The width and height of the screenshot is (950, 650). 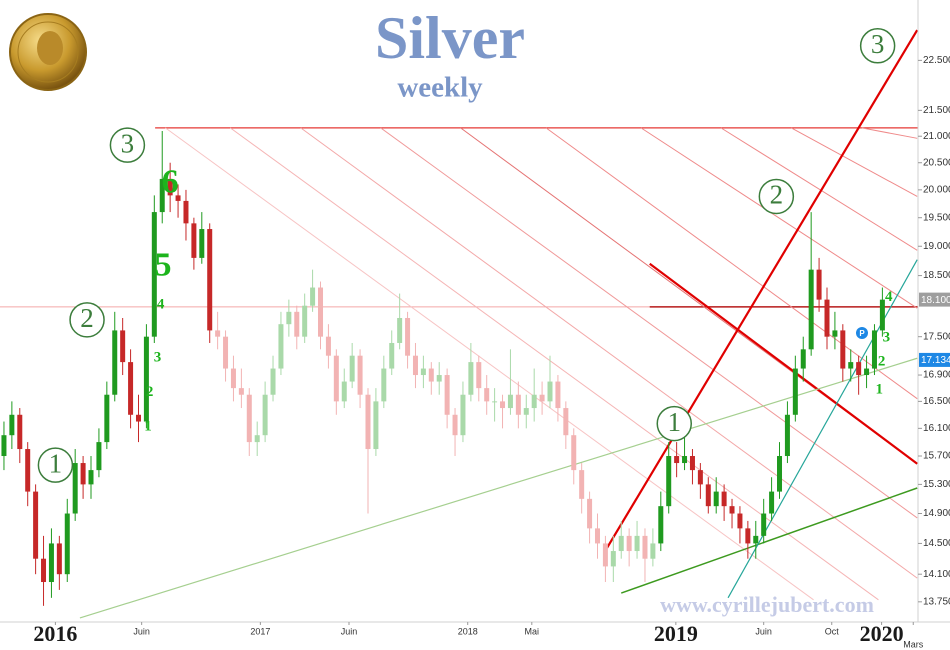 What do you see at coordinates (936, 136) in the screenshot?
I see `y-tick-label: 21.000` at bounding box center [936, 136].